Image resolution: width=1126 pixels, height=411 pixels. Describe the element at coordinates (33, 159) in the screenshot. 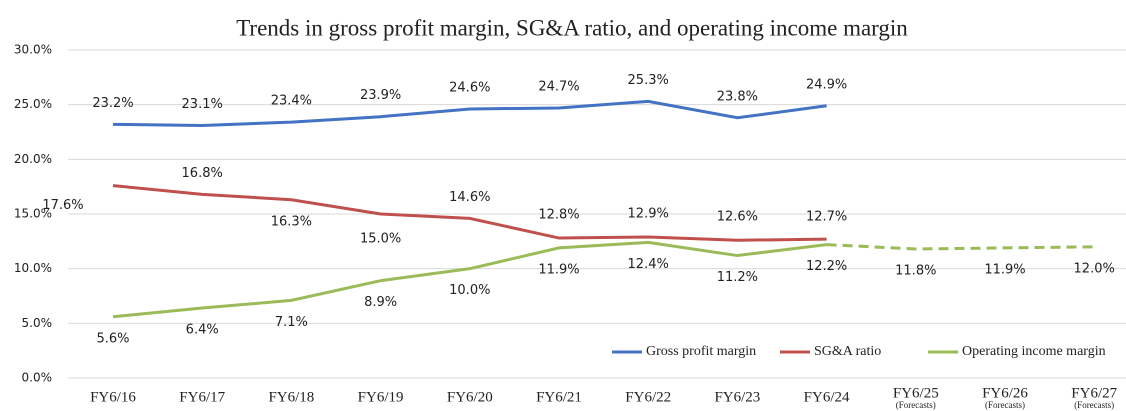

I see `y-tick-label: 20.0%` at that location.